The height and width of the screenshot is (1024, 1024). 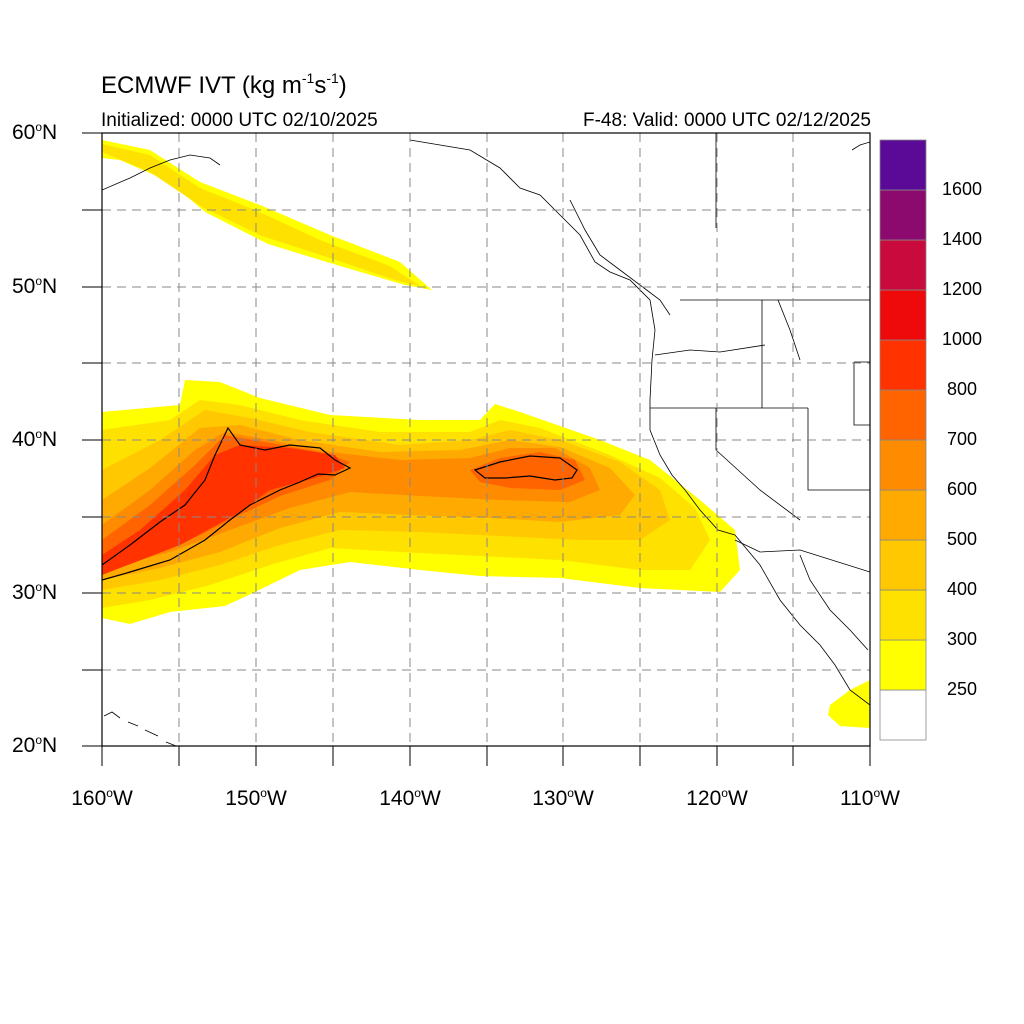 I want to click on colorbar-label: 500, so click(x=962, y=539).